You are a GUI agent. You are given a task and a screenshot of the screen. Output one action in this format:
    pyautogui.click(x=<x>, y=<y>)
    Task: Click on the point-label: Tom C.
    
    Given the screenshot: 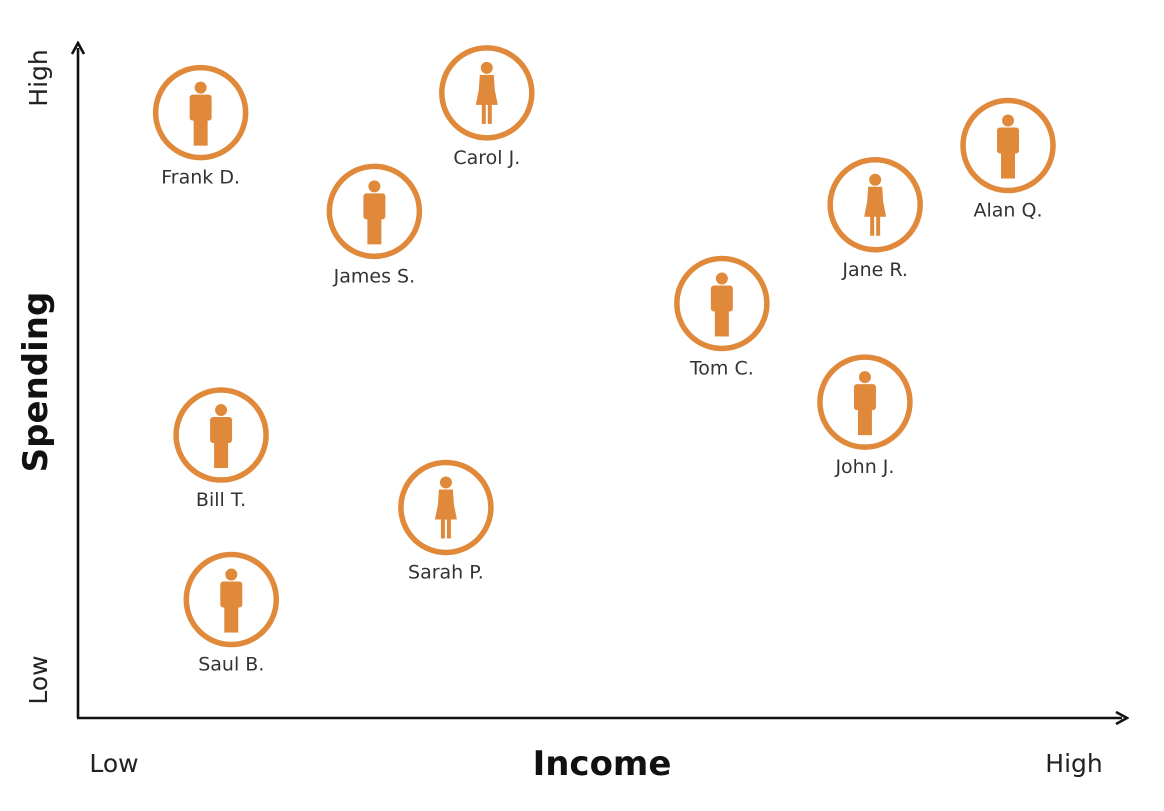 What is the action you would take?
    pyautogui.click(x=721, y=368)
    